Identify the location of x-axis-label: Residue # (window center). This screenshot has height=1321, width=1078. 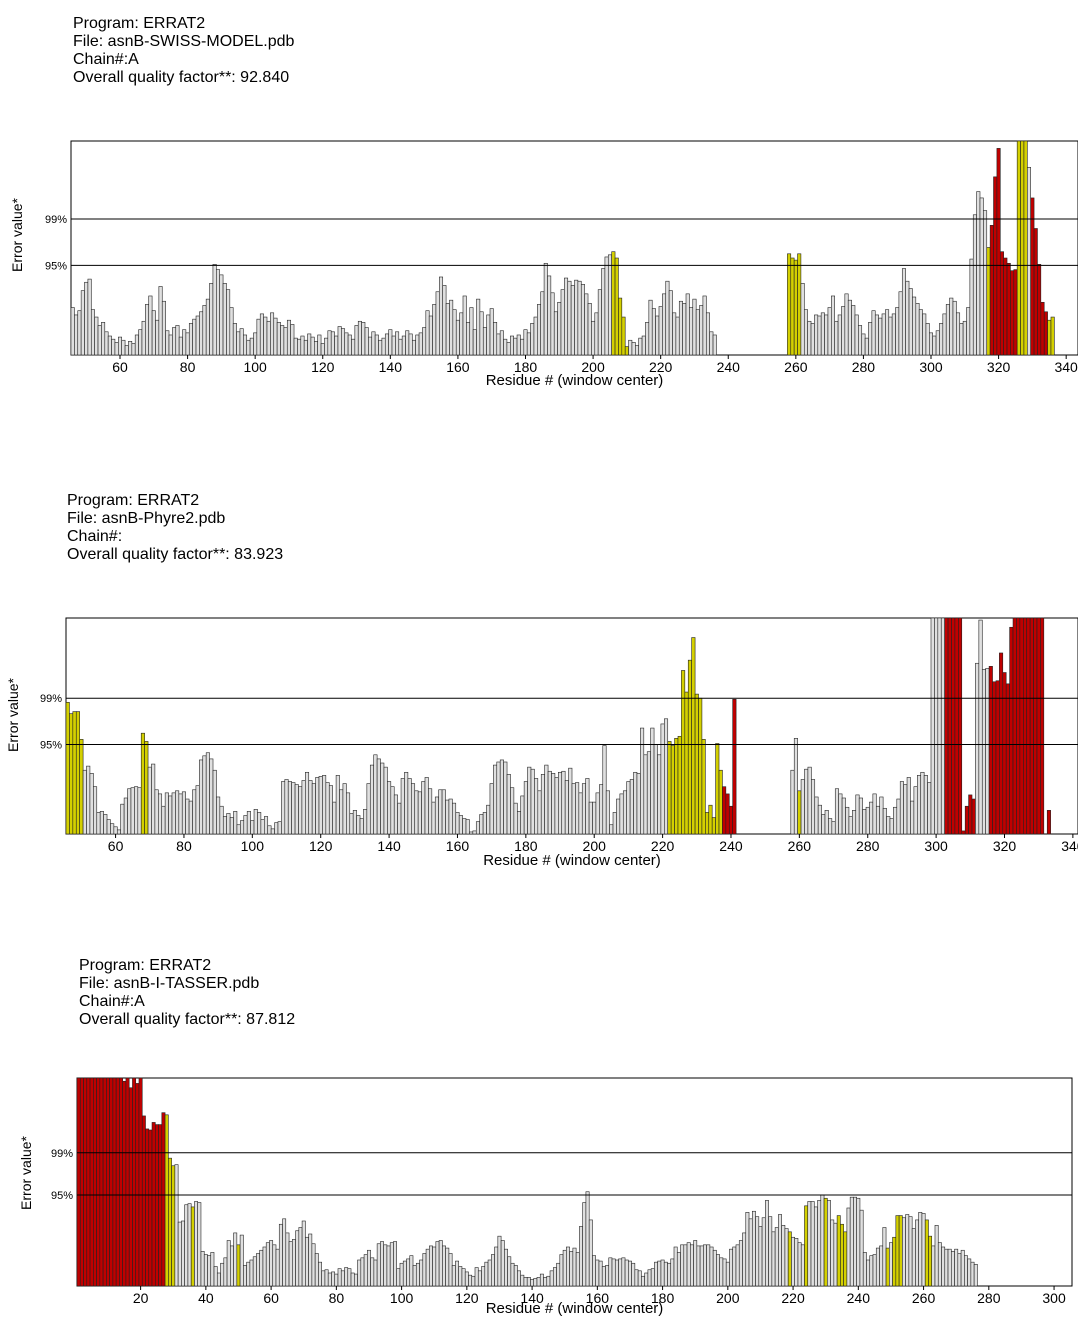
(575, 380).